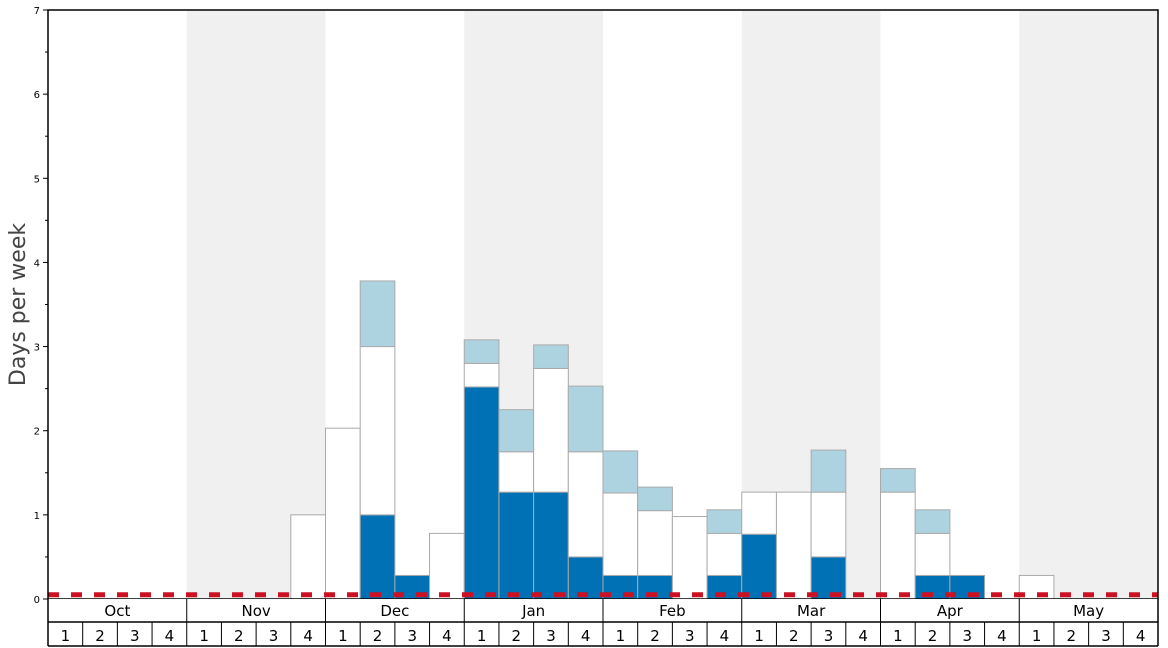  I want to click on y-axis-title: Days per week, so click(18, 304).